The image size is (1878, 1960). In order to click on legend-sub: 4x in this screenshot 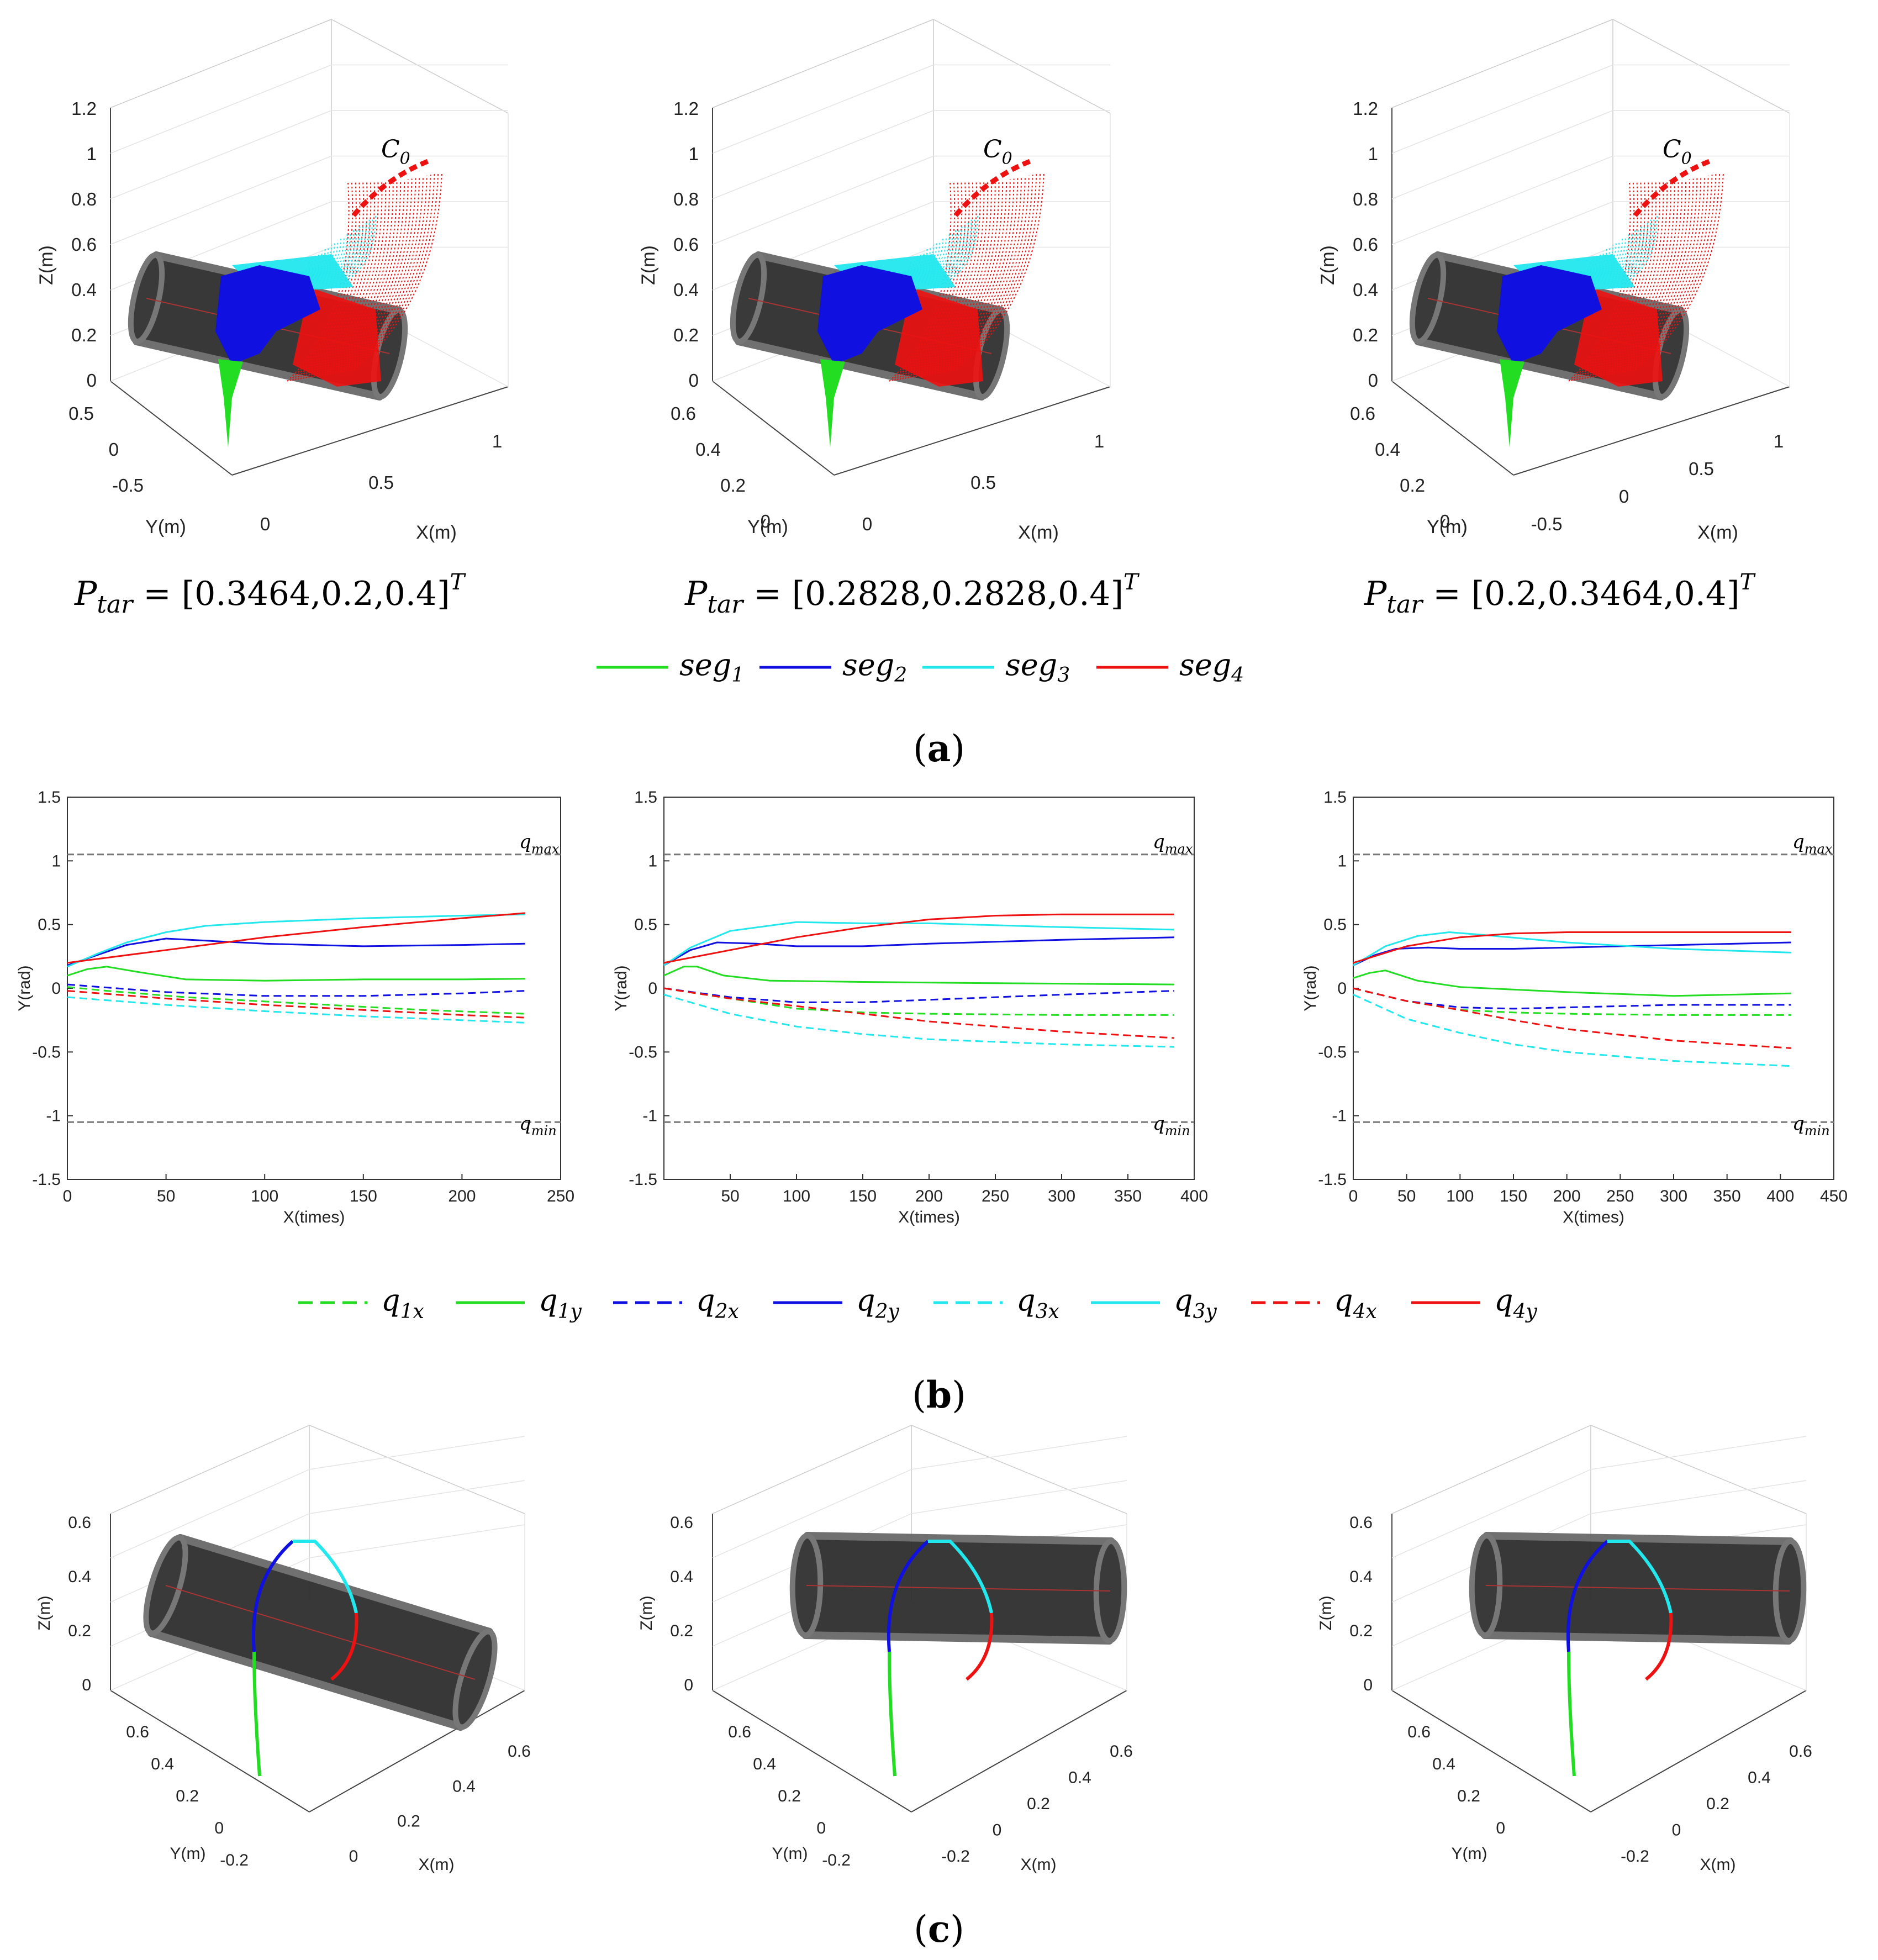, I will do `click(1365, 1311)`.